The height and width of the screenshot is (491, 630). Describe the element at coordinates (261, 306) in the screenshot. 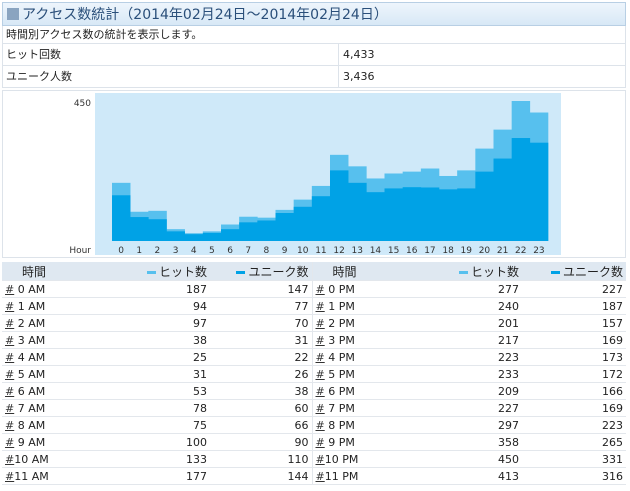

I see `unique-cell: 77` at that location.